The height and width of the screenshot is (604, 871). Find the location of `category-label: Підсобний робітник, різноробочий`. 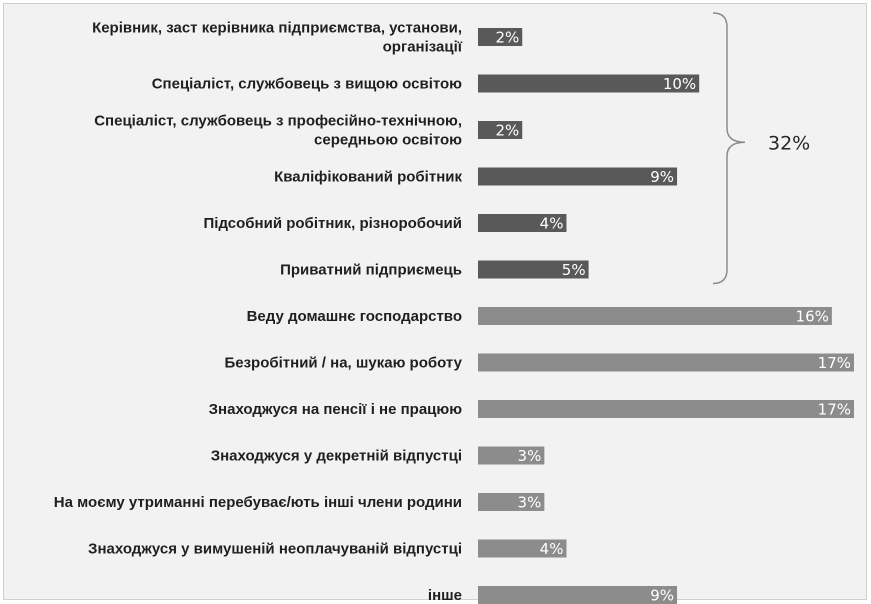

category-label: Підсобний робітник, різноробочий is located at coordinates (333, 223).